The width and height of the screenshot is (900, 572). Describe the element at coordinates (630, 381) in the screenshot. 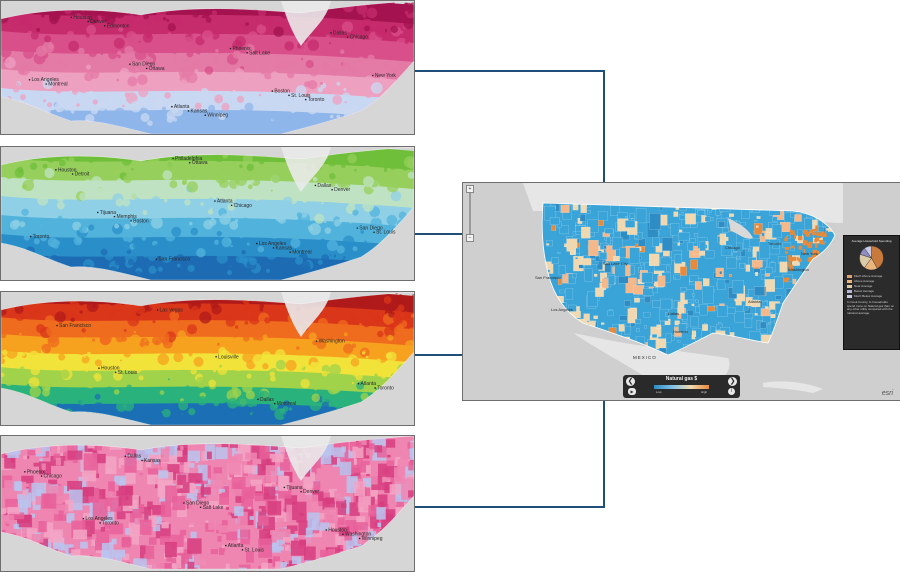

I see `previous-variable-button: ❮` at that location.